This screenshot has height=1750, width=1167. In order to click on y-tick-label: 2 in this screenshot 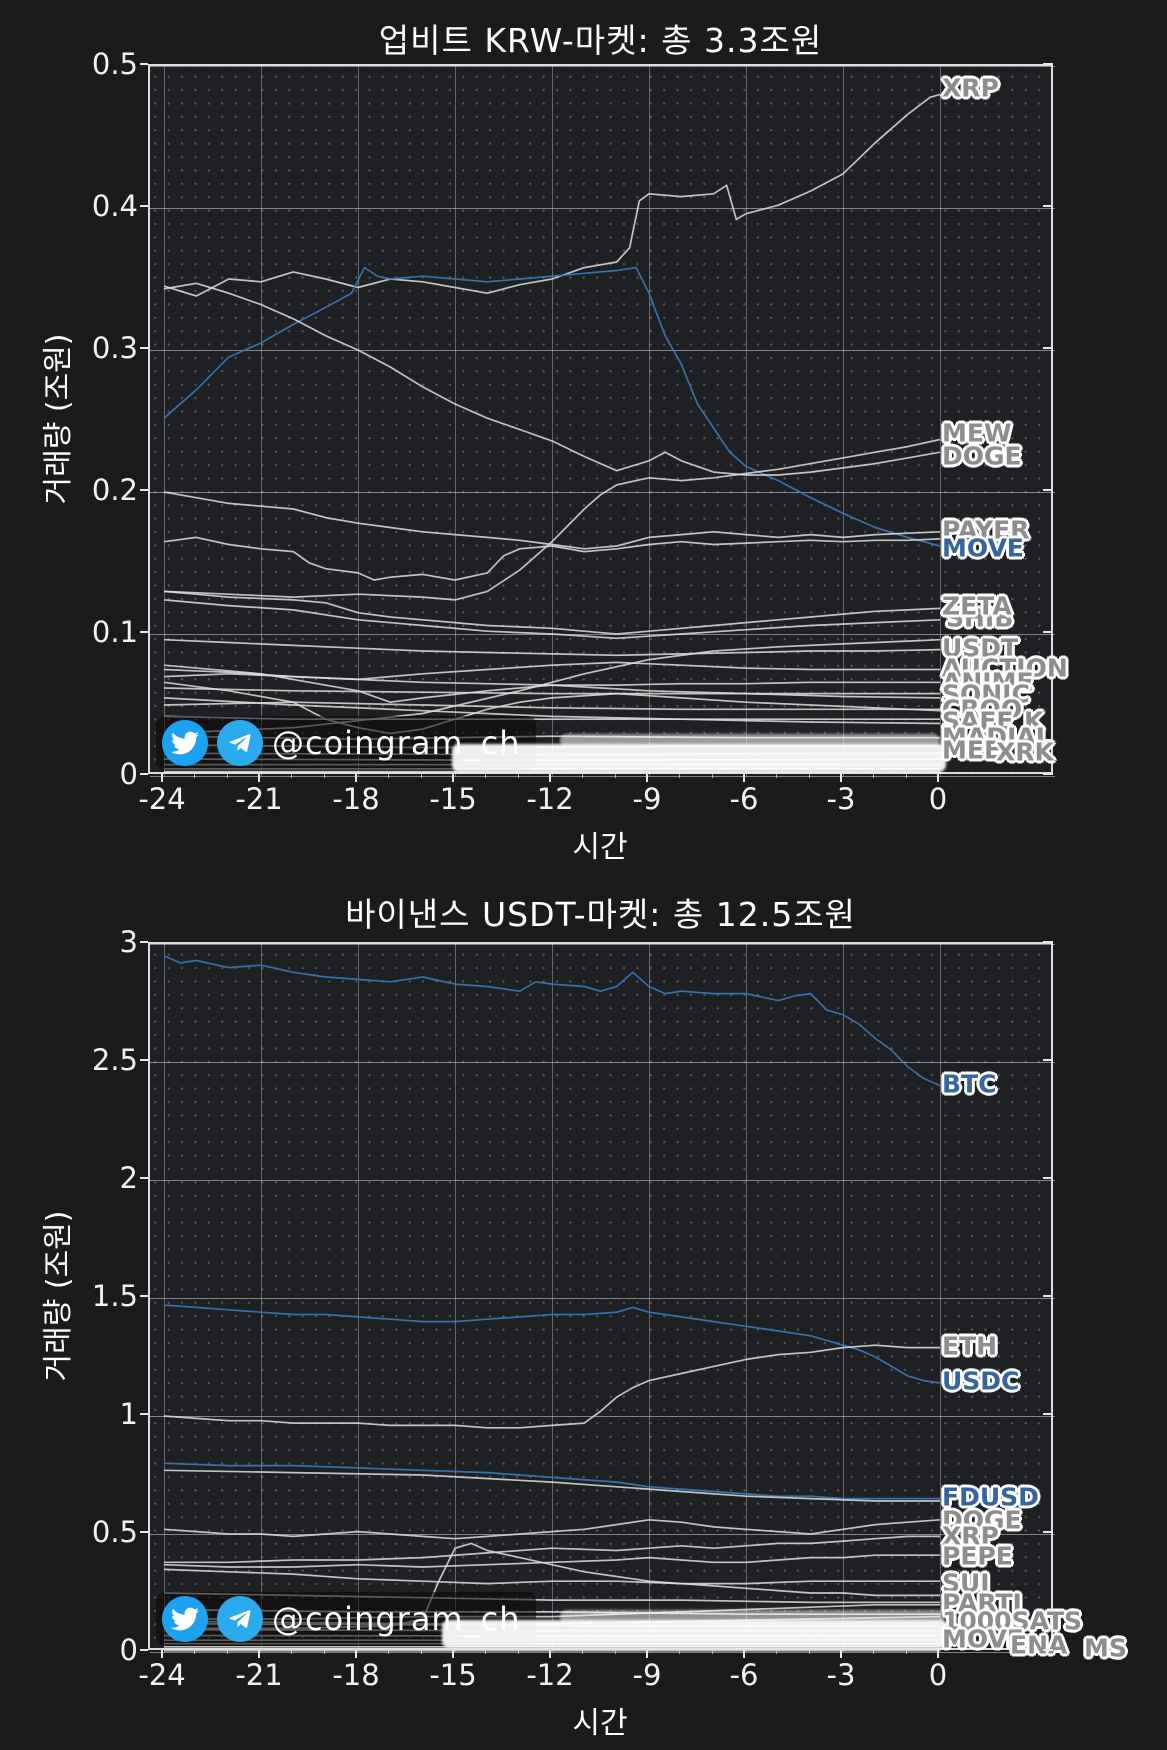, I will do `click(128, 1178)`.